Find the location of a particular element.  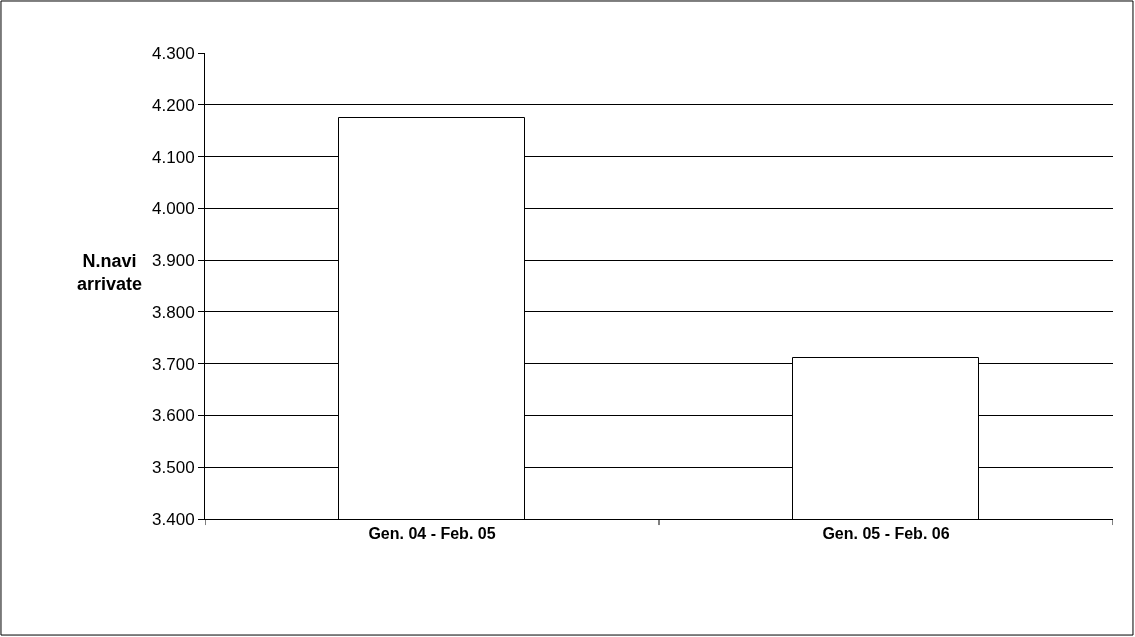

y-tick-label: 3.900 is located at coordinates (173, 261).